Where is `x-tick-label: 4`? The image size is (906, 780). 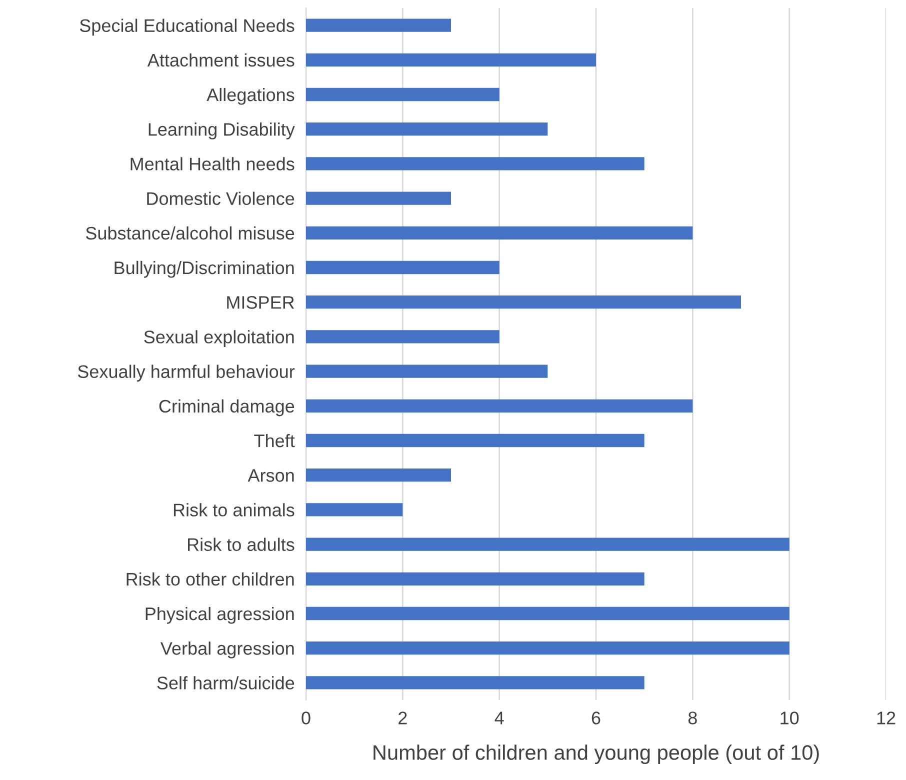 x-tick-label: 4 is located at coordinates (499, 718).